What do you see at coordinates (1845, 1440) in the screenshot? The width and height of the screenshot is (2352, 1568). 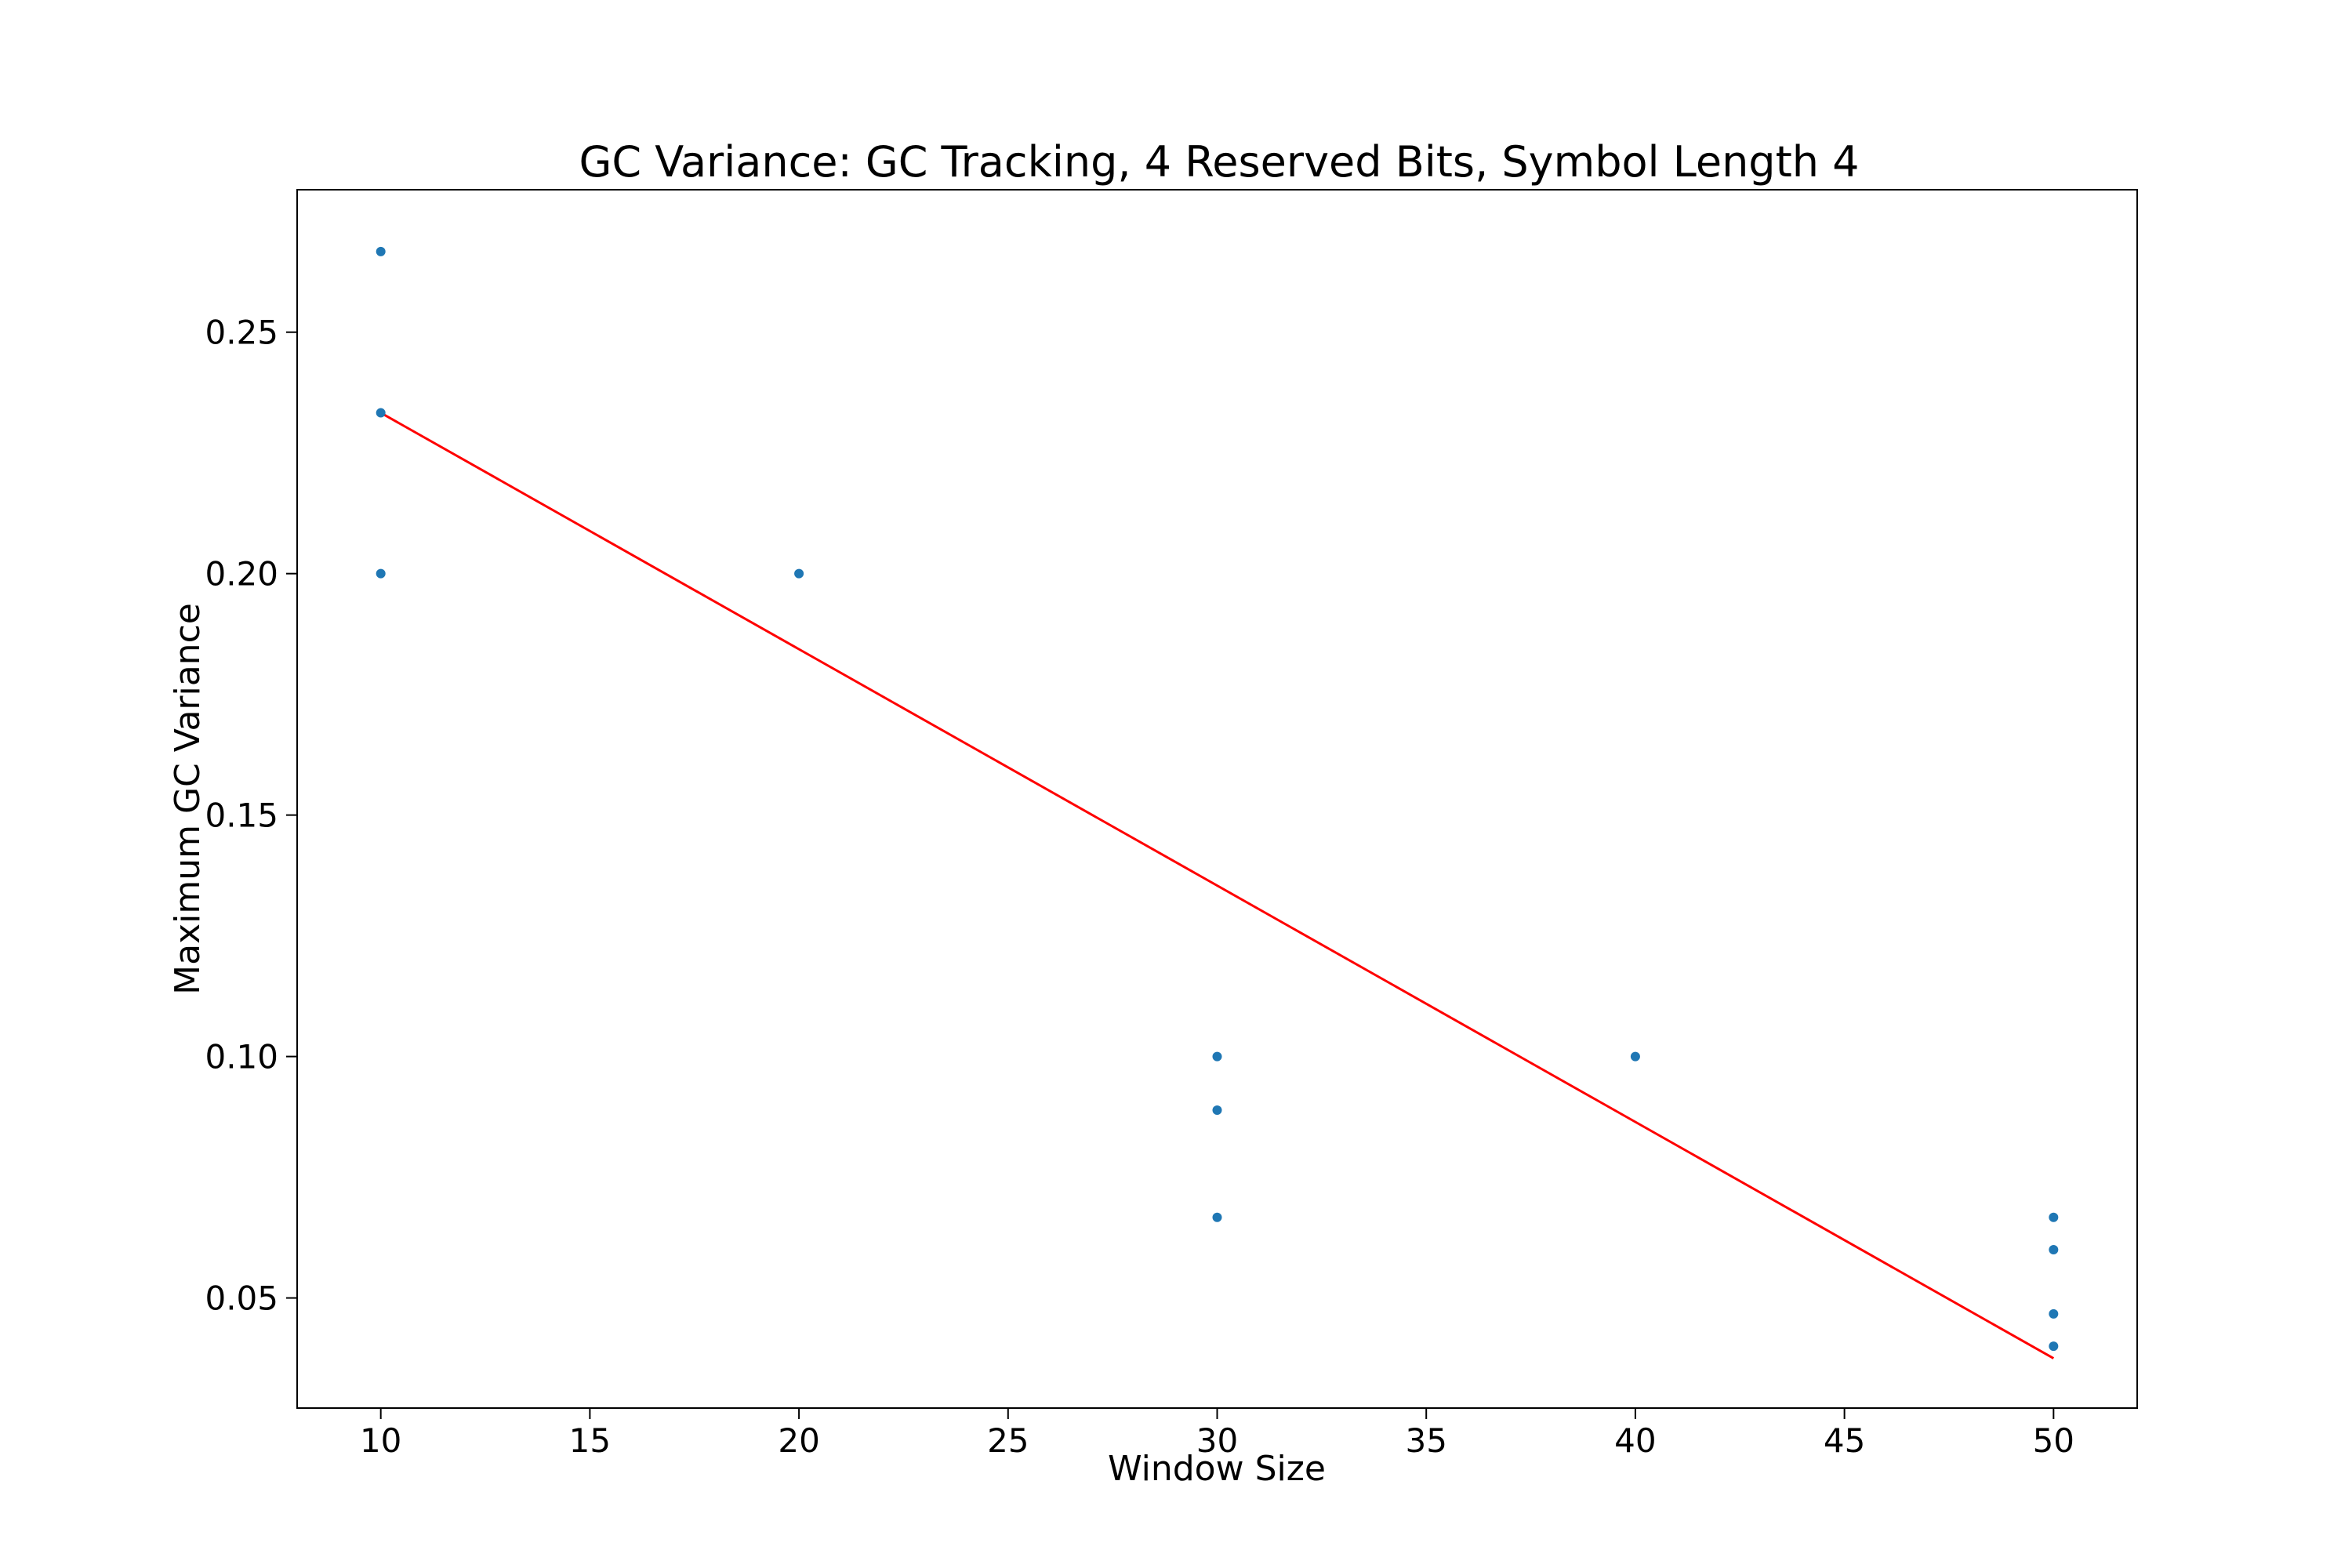 I see `x-tick-label: 45` at bounding box center [1845, 1440].